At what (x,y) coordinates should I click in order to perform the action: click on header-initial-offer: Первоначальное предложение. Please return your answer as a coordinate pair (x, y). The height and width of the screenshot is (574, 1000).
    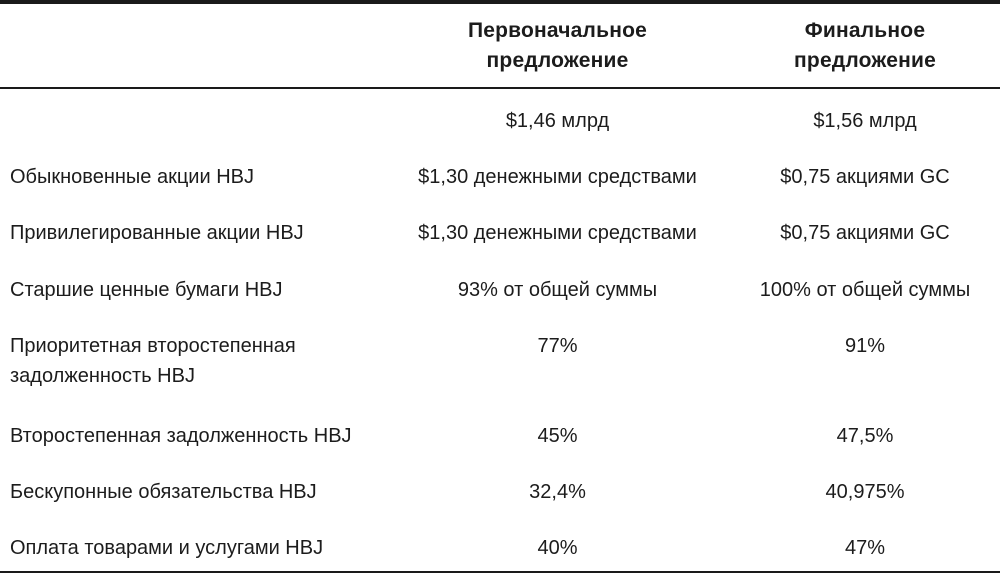
    Looking at the image, I should click on (557, 46).